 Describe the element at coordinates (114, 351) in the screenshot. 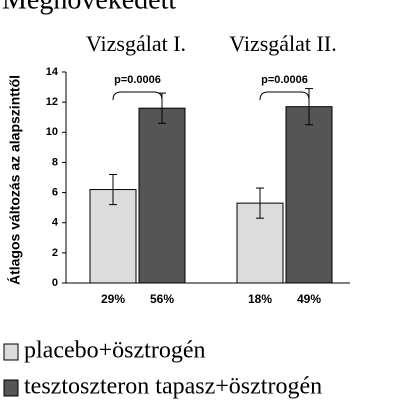

I see `legend-label: placebo+ösztrogén` at that location.